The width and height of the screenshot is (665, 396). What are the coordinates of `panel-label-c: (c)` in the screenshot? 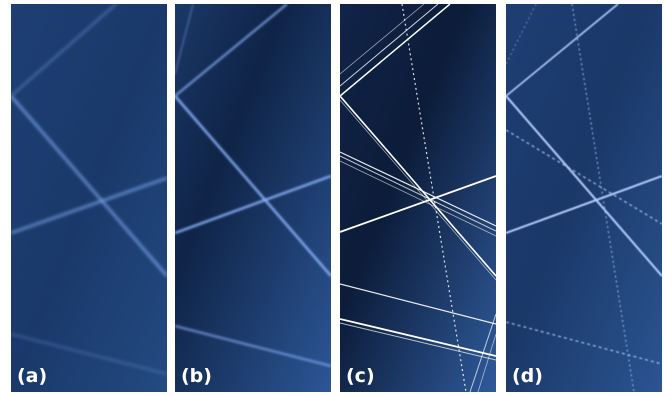 It's located at (360, 376).